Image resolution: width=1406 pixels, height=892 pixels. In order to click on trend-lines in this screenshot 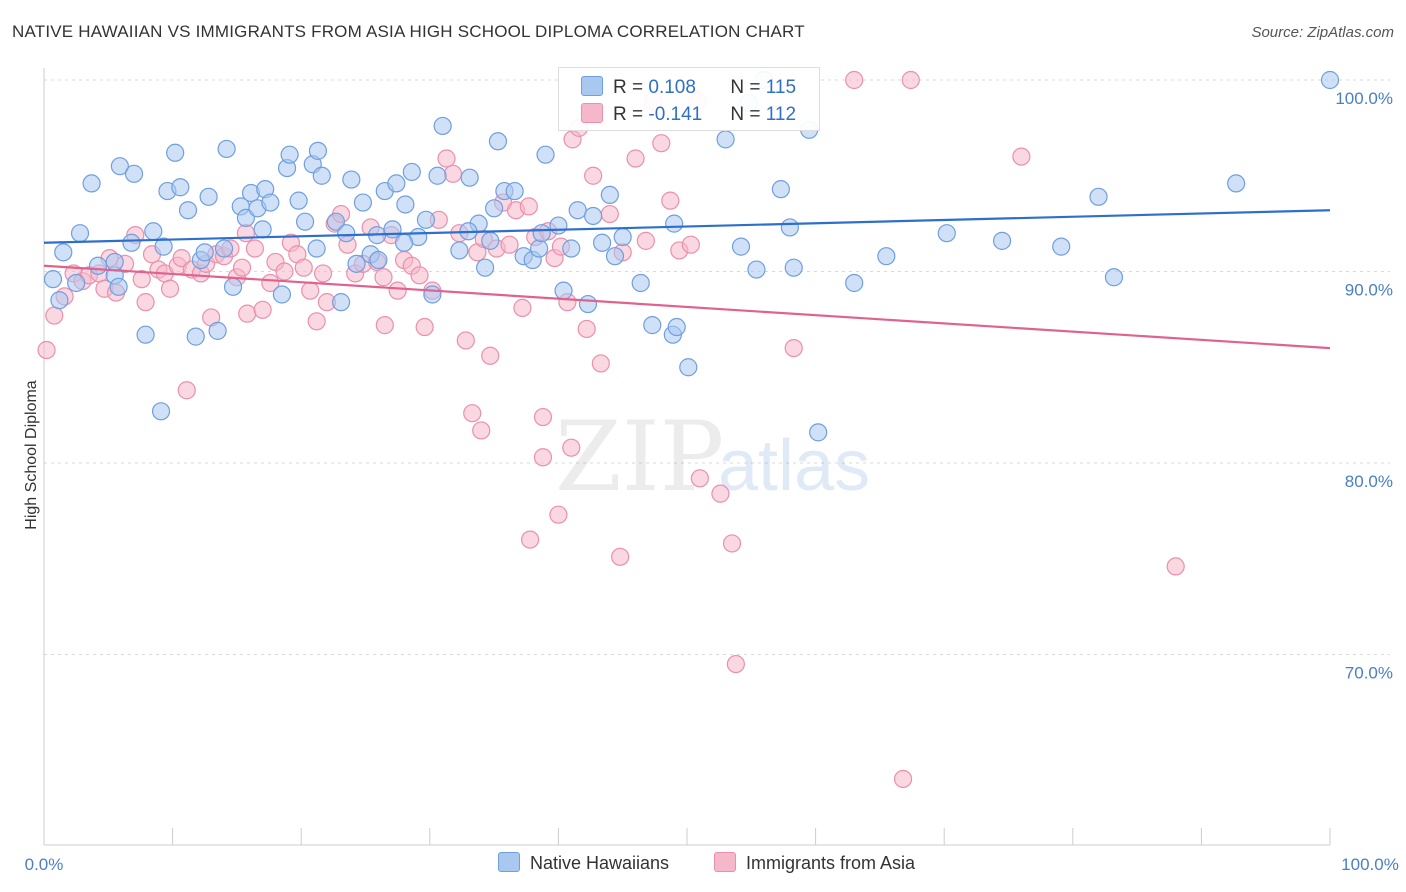, I will do `click(687, 279)`.